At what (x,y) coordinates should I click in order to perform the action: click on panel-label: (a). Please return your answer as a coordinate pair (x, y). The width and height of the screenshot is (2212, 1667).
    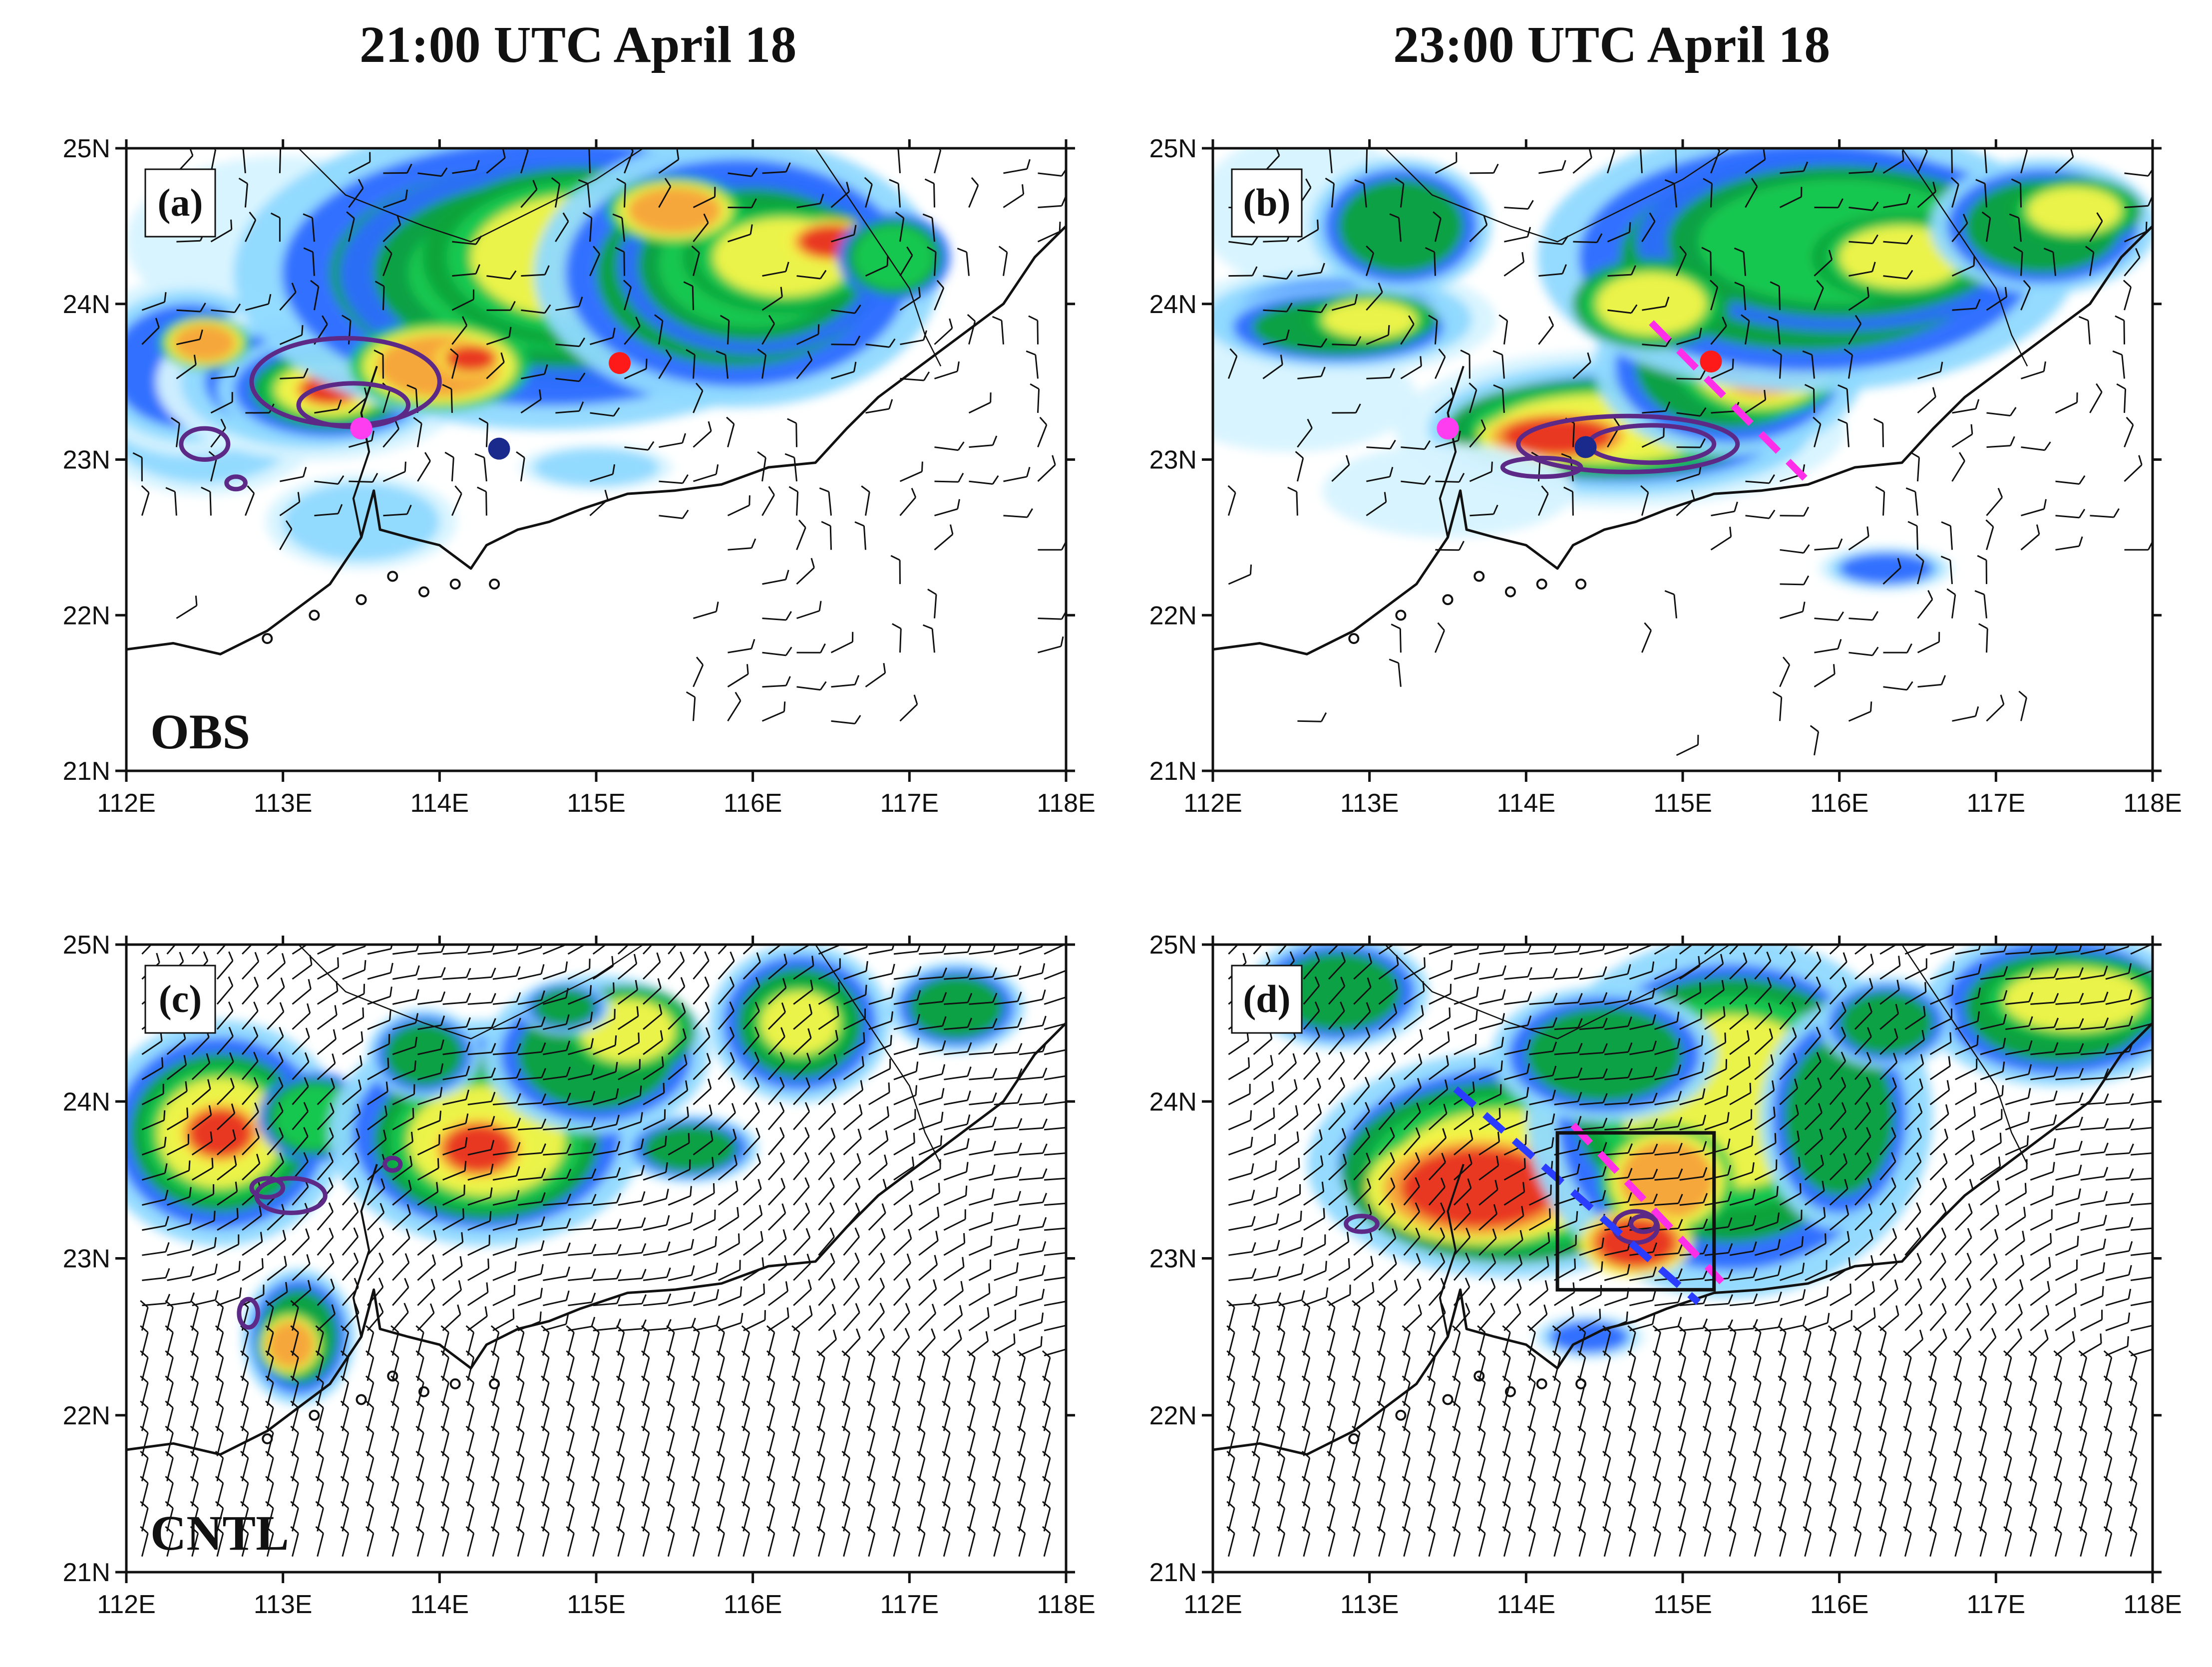
    Looking at the image, I should click on (180, 202).